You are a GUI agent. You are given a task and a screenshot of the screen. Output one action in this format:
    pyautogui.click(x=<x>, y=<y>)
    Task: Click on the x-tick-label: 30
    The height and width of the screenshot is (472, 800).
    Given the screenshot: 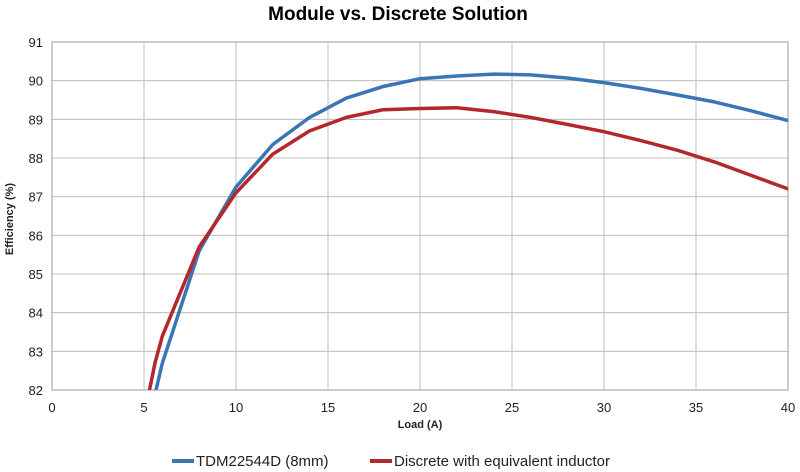 What is the action you would take?
    pyautogui.click(x=604, y=407)
    